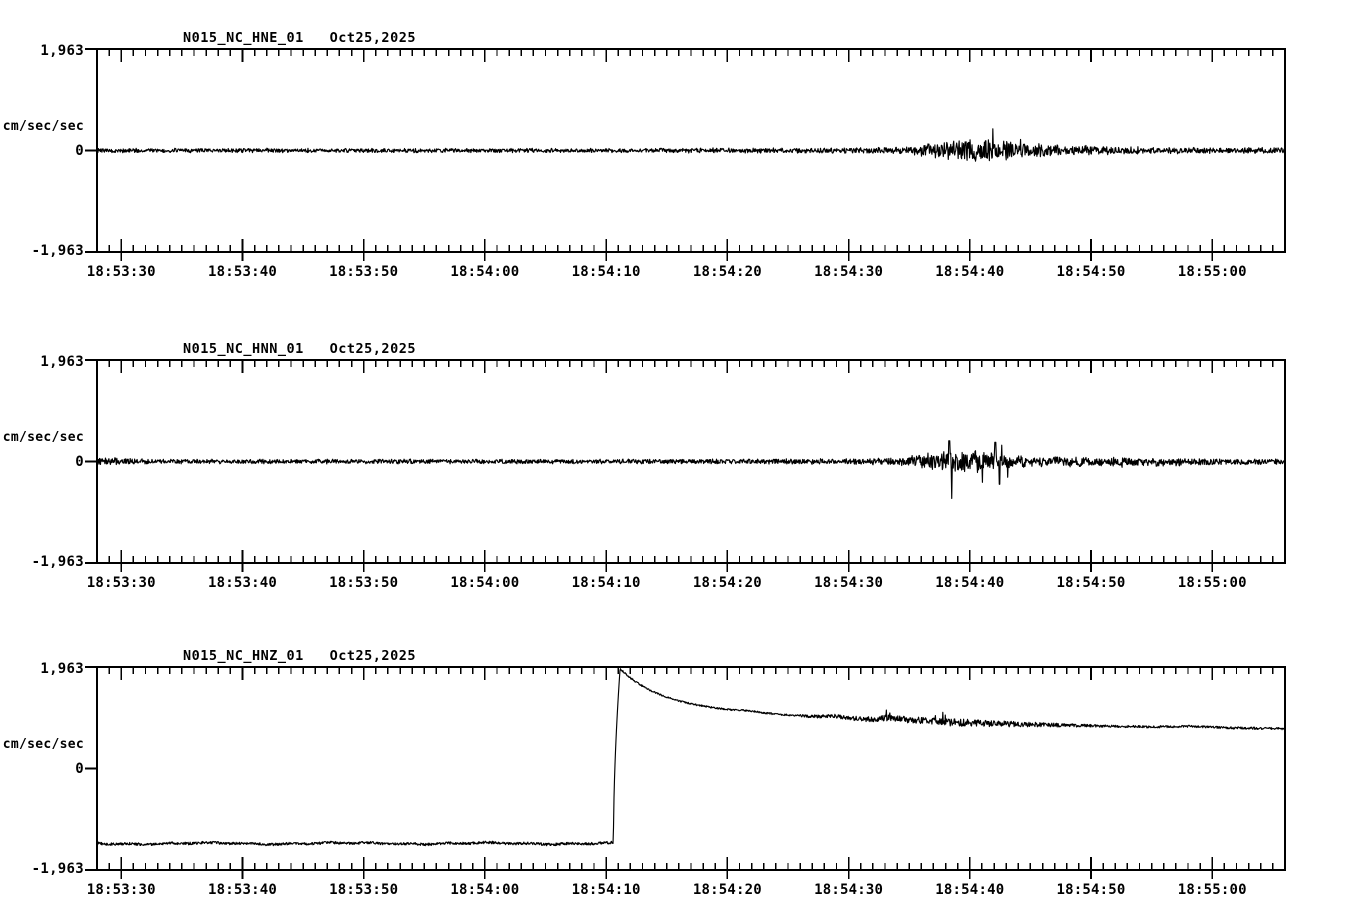  Describe the element at coordinates (79, 462) in the screenshot. I see `y-tick-zero-hnn: 0` at that location.